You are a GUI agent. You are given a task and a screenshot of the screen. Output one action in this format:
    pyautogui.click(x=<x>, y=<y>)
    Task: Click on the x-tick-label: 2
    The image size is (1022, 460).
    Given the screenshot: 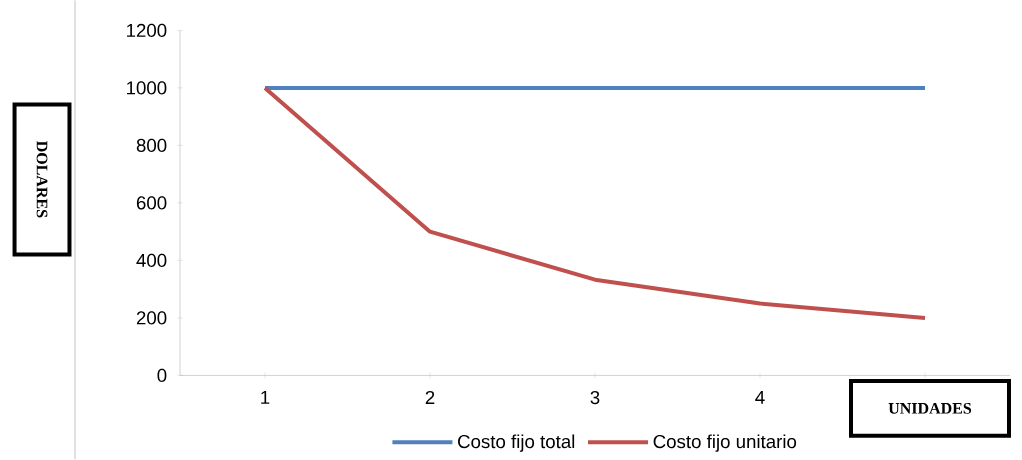 What is the action you would take?
    pyautogui.click(x=430, y=398)
    